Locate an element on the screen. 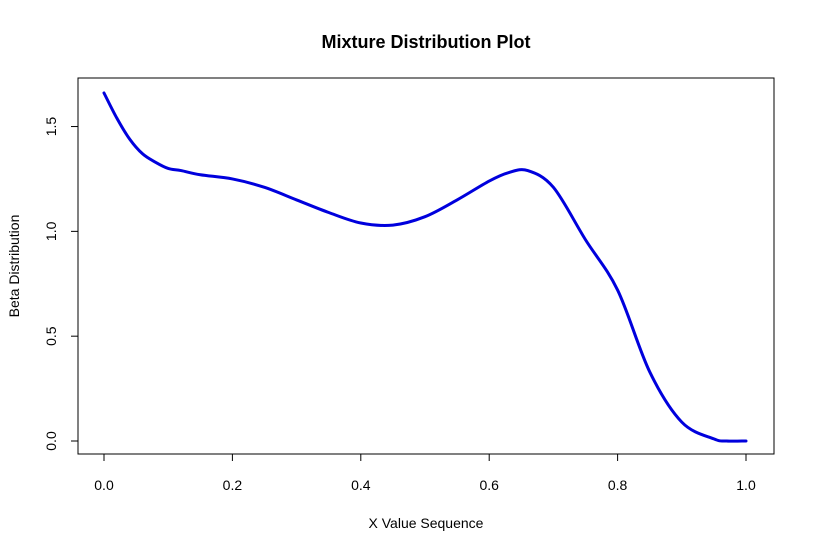  y-tick-label: 1.5 is located at coordinates (51, 127).